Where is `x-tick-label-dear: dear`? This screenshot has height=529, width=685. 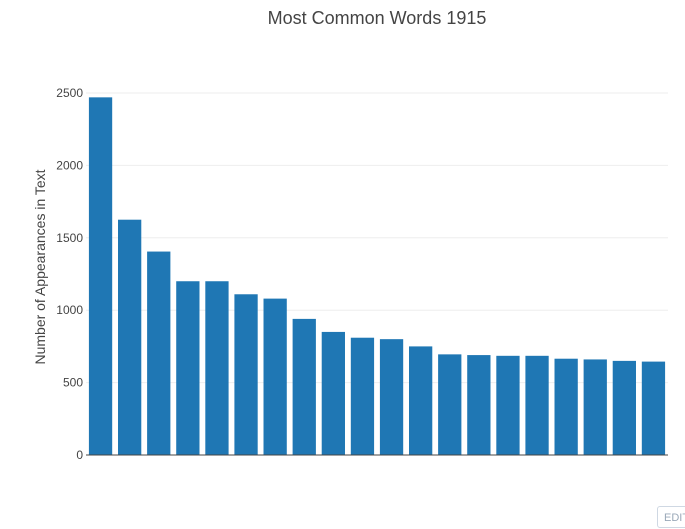 x-tick-label-dear: dear is located at coordinates (275, 473).